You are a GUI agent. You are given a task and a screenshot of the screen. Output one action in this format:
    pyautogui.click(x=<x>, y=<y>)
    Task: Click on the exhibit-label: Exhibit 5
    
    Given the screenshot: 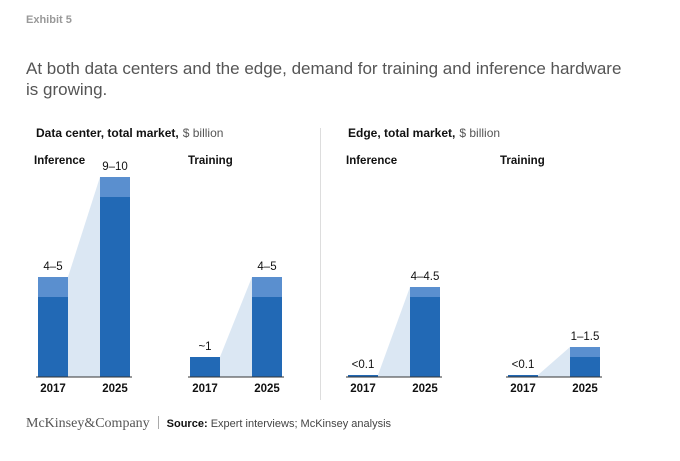 What is the action you would take?
    pyautogui.click(x=49, y=20)
    